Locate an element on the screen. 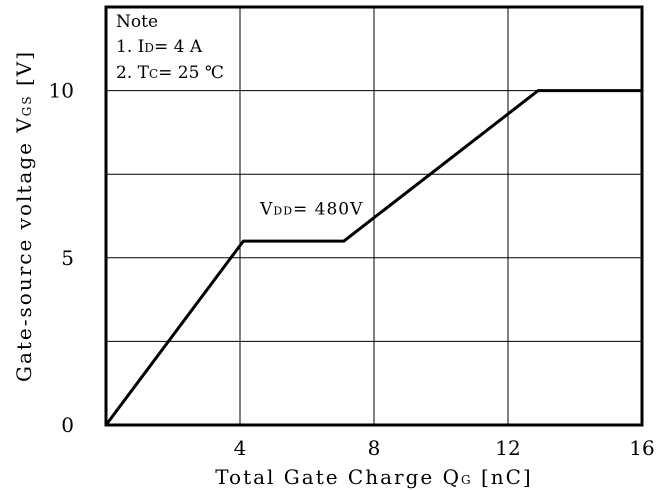  note-box: Note 1. ID= 4 A 2. TC= 25 ℃ is located at coordinates (170, 48).